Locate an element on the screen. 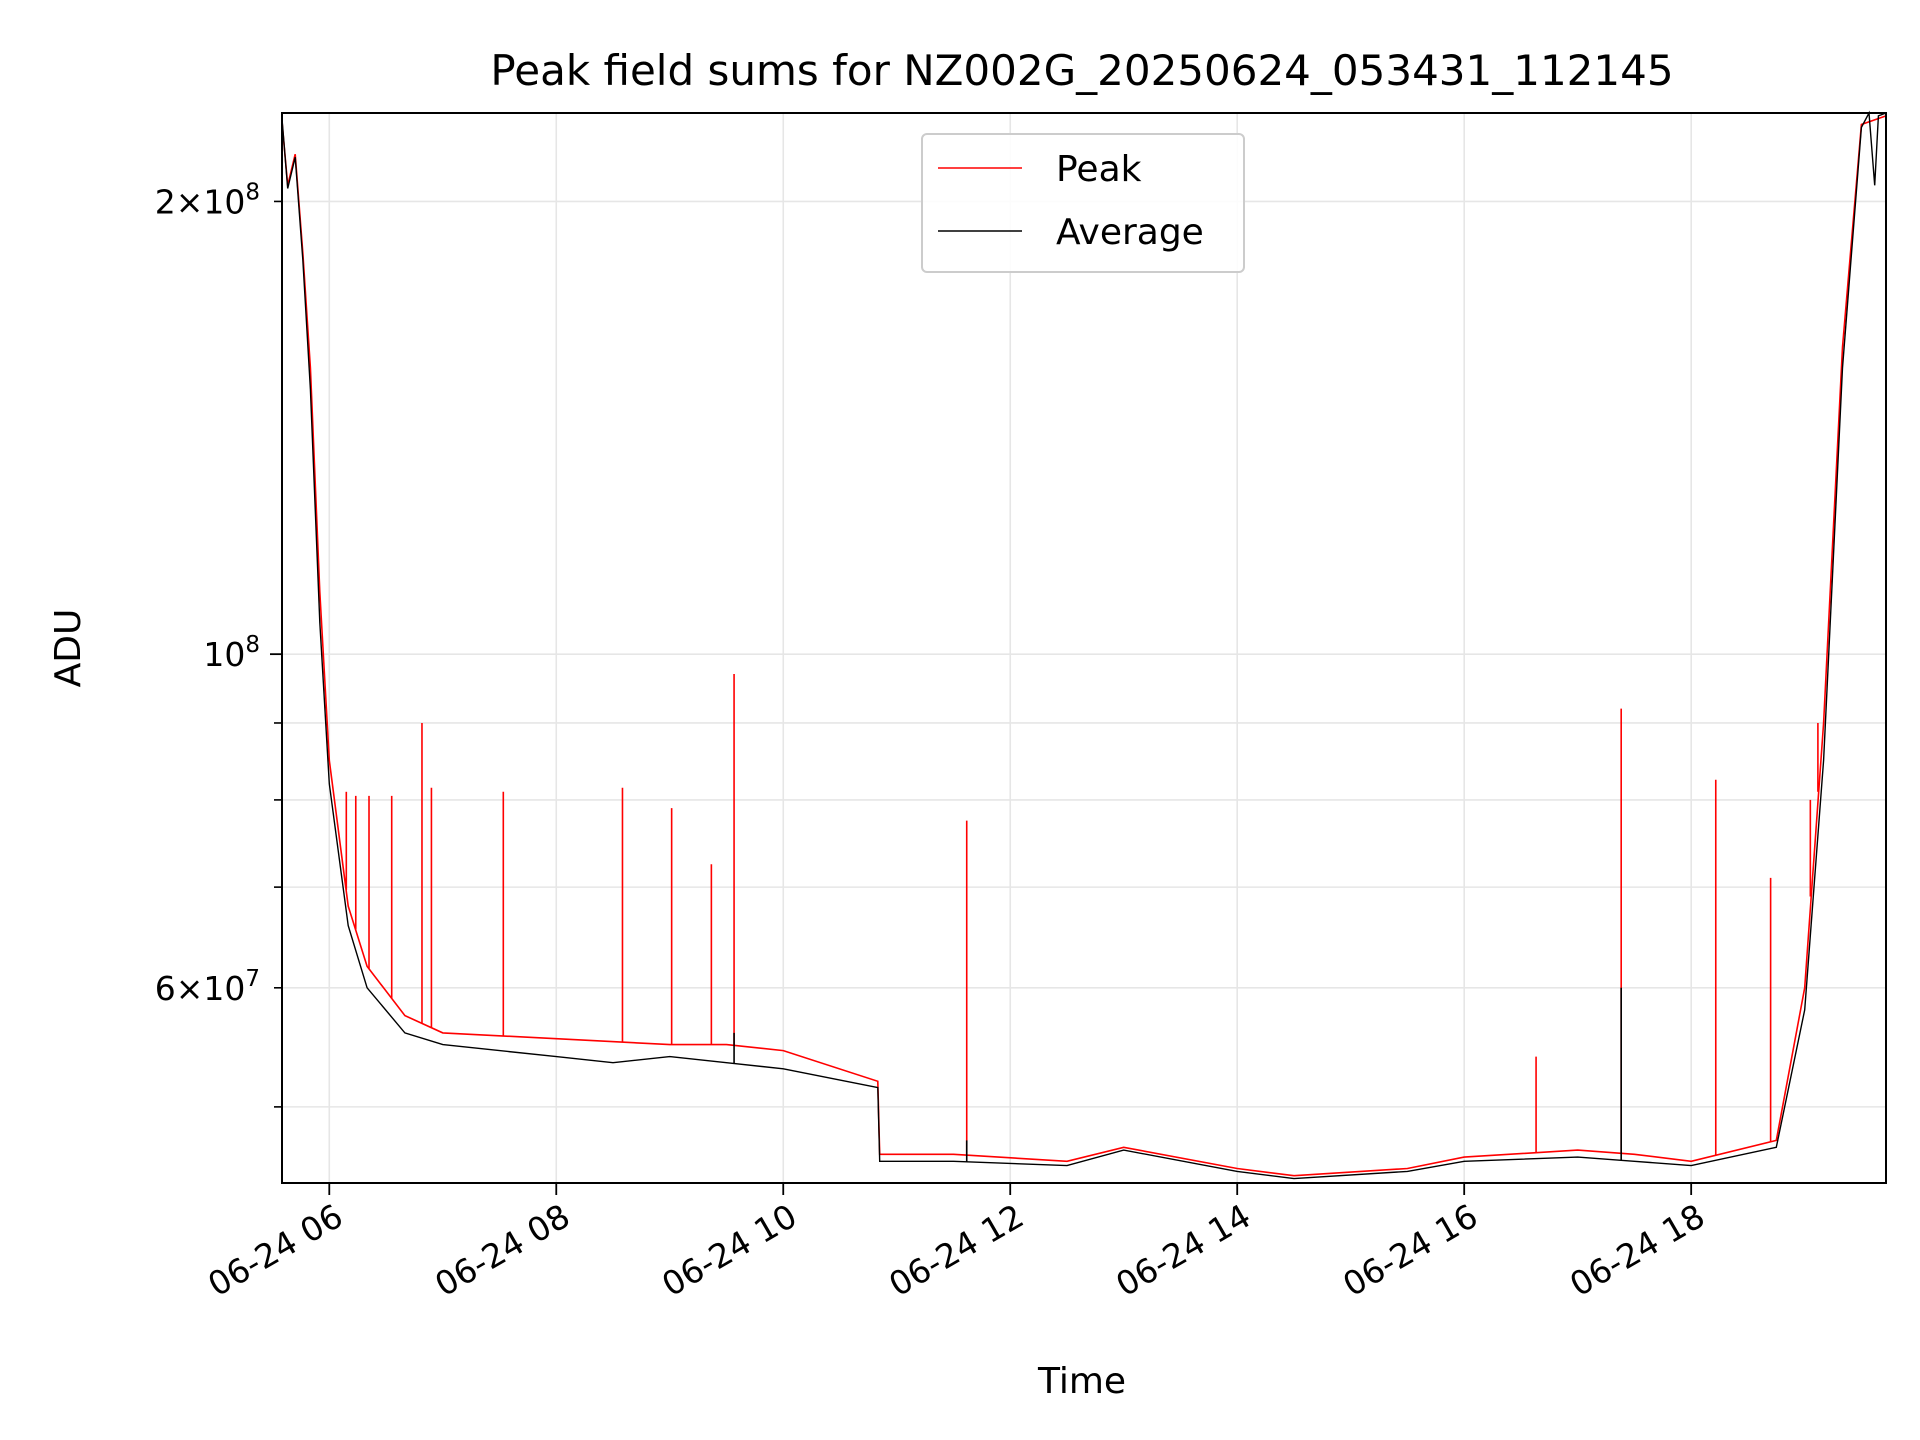 Image resolution: width=1920 pixels, height=1440 pixels. y-axis-ticks: 2×108 108 6×107 is located at coordinates (218, 643).